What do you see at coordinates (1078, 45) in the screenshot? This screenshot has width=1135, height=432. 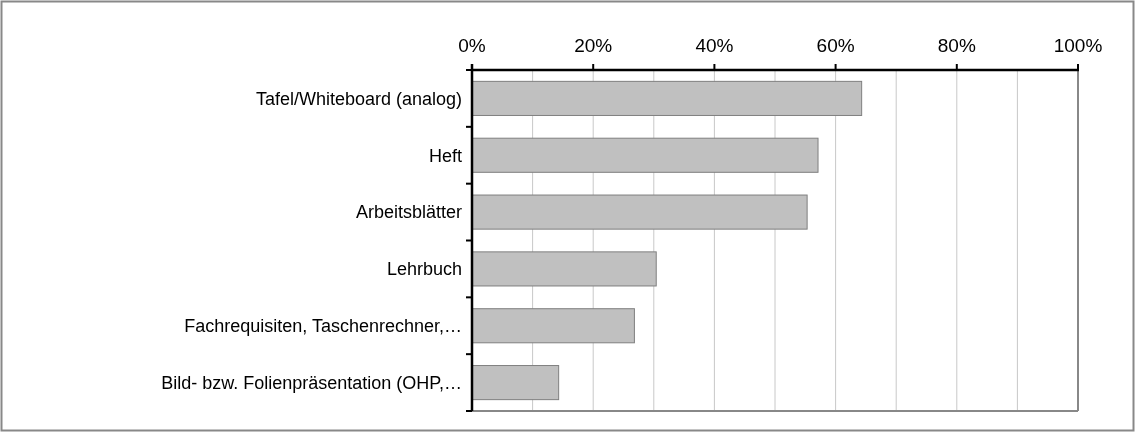 I see `x-tick-label: 100%` at bounding box center [1078, 45].